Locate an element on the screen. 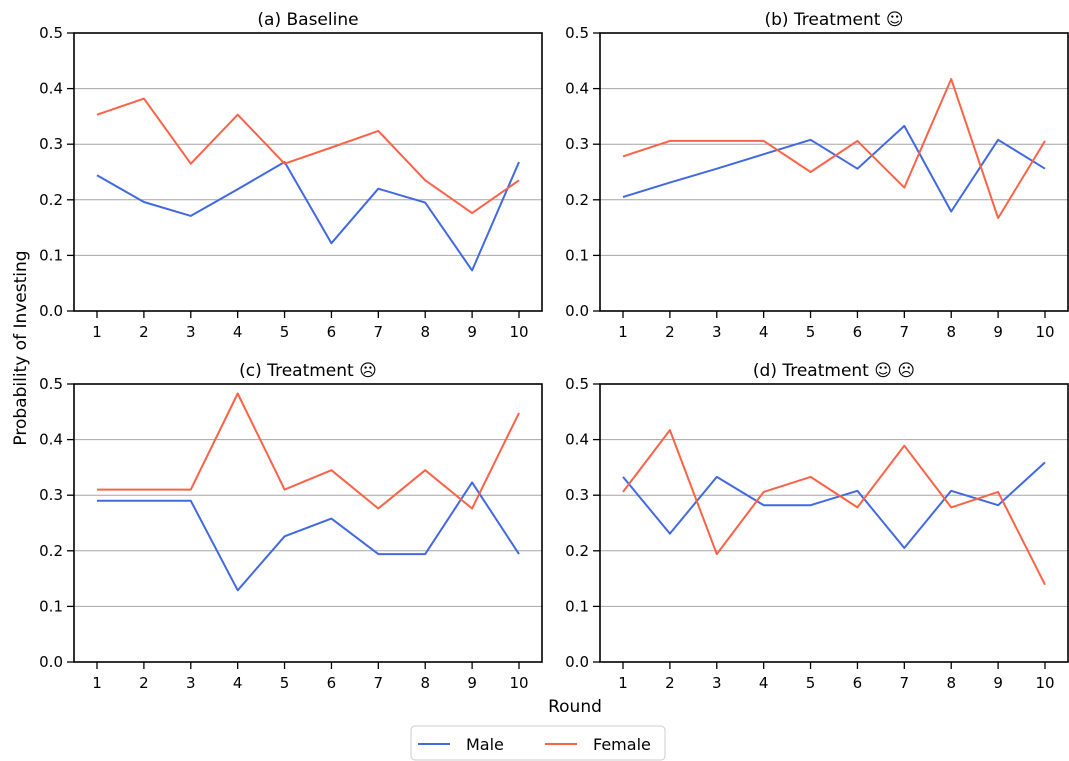  x-tick-label-d: 10 is located at coordinates (1044, 683).